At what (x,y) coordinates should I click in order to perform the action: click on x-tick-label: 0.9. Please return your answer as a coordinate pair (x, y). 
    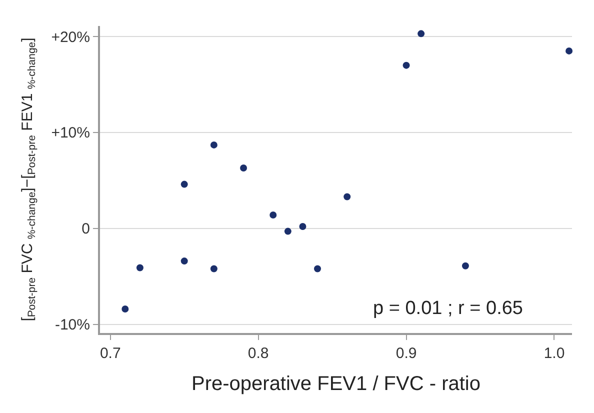
    Looking at the image, I should click on (406, 353).